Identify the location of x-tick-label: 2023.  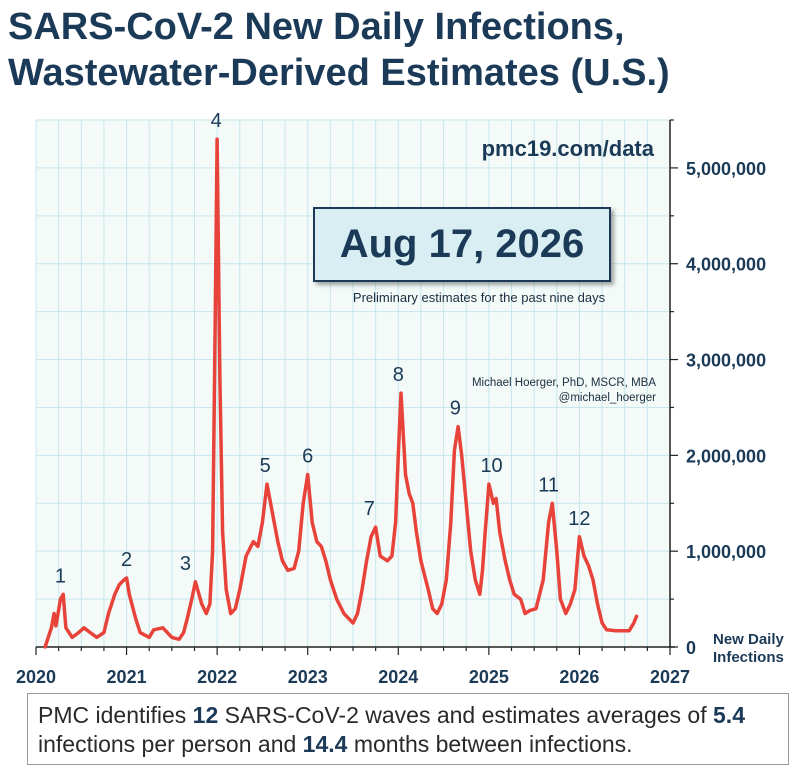
(308, 677).